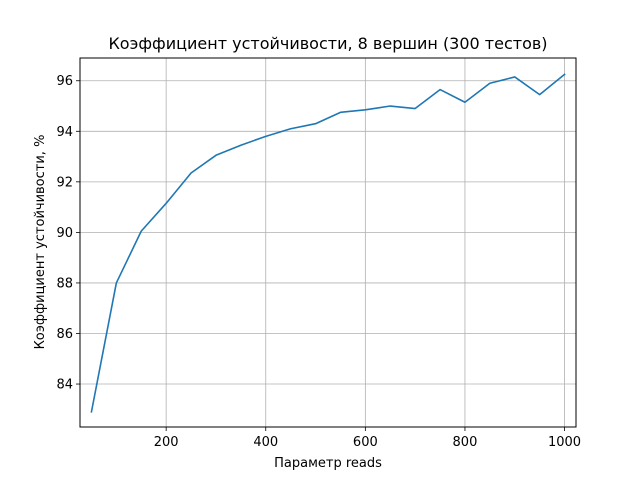  What do you see at coordinates (365, 442) in the screenshot?
I see `x-tick-label: 600` at bounding box center [365, 442].